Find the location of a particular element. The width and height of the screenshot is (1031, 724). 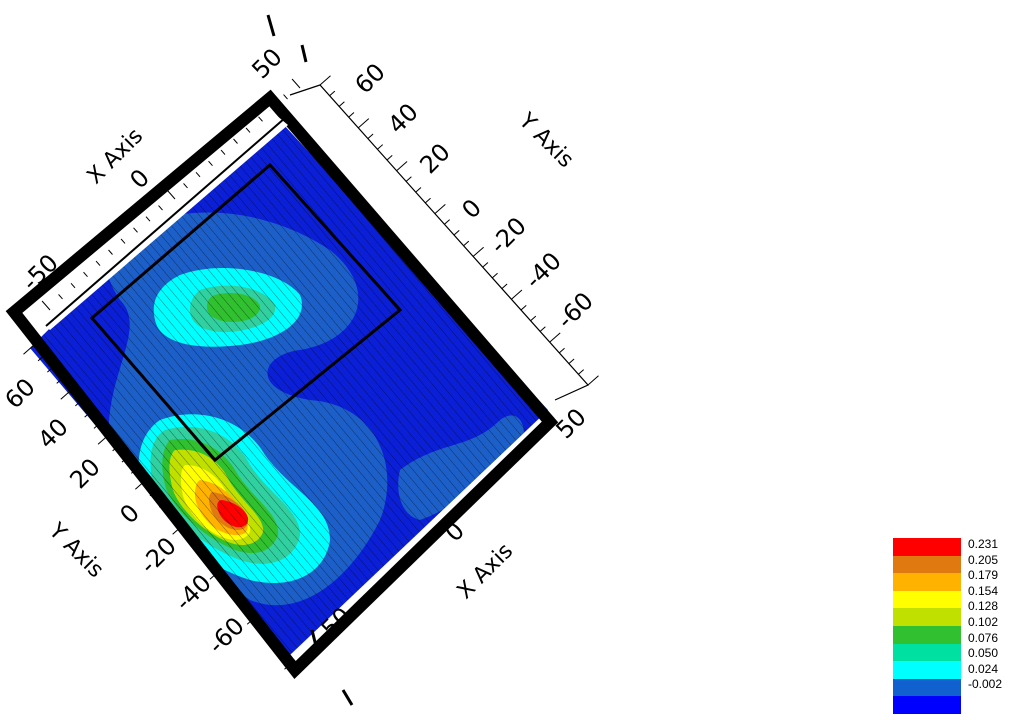

x-tick-label: 50 is located at coordinates (570, 423).